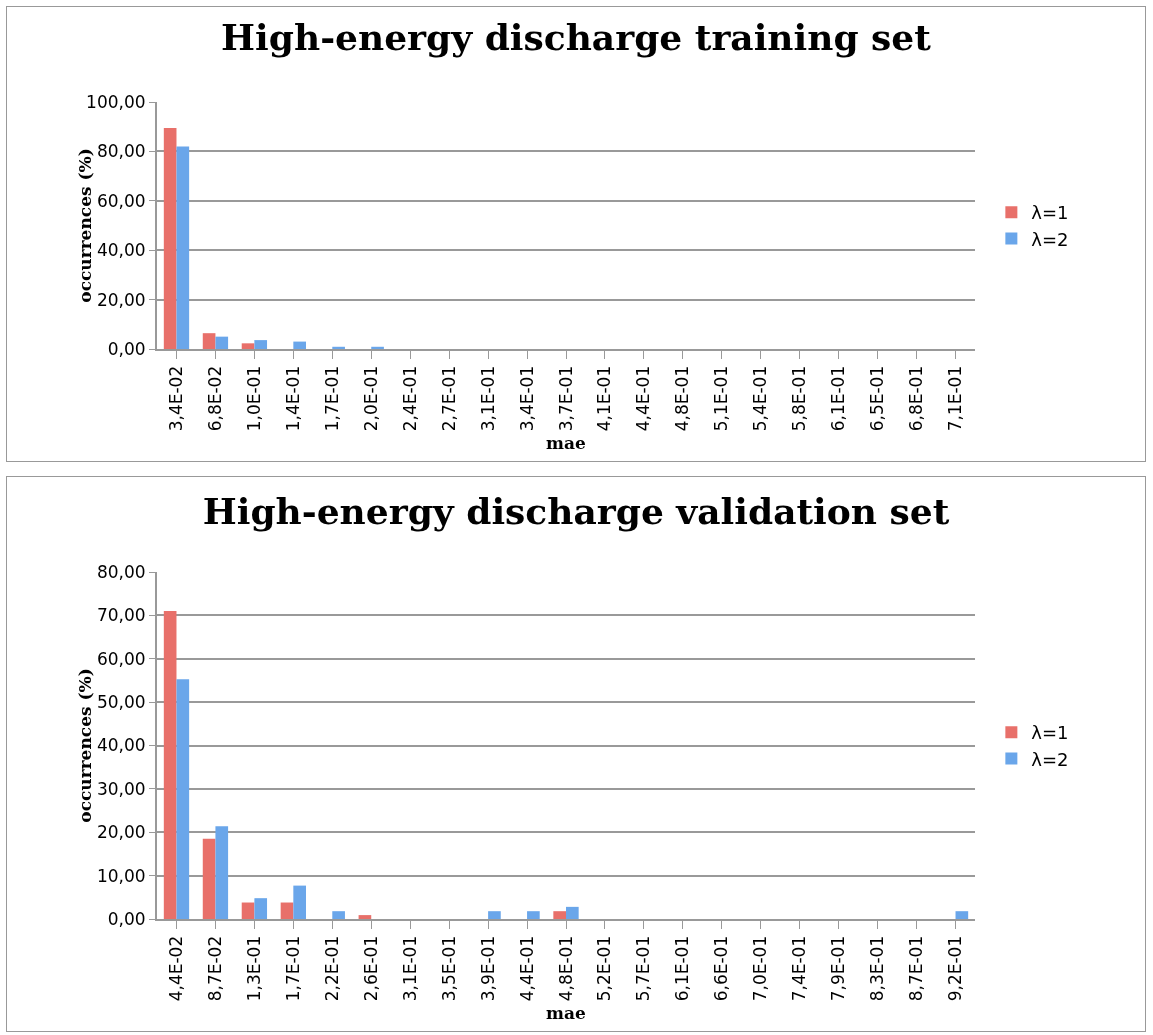  What do you see at coordinates (721, 398) in the screenshot?
I see `x-tick-label: 5,1E-01` at bounding box center [721, 398].